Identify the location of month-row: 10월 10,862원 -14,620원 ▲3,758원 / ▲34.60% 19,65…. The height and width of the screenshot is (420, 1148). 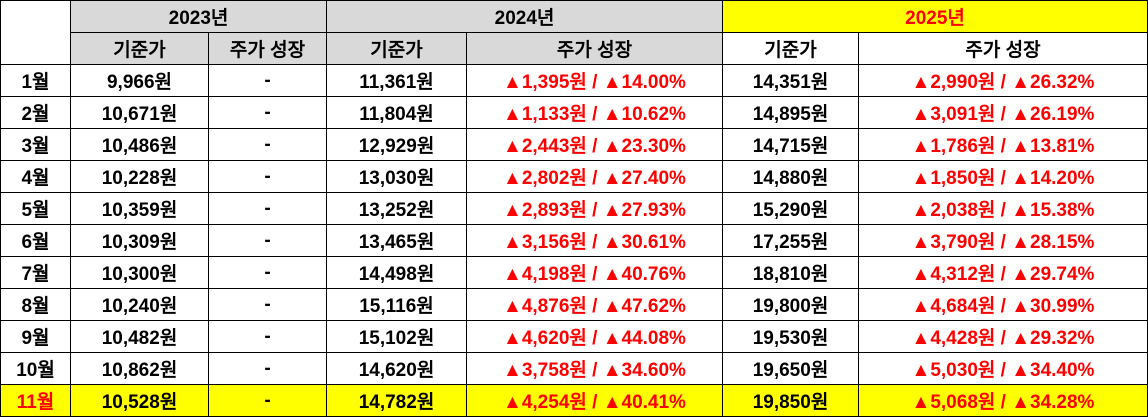
(574, 368).